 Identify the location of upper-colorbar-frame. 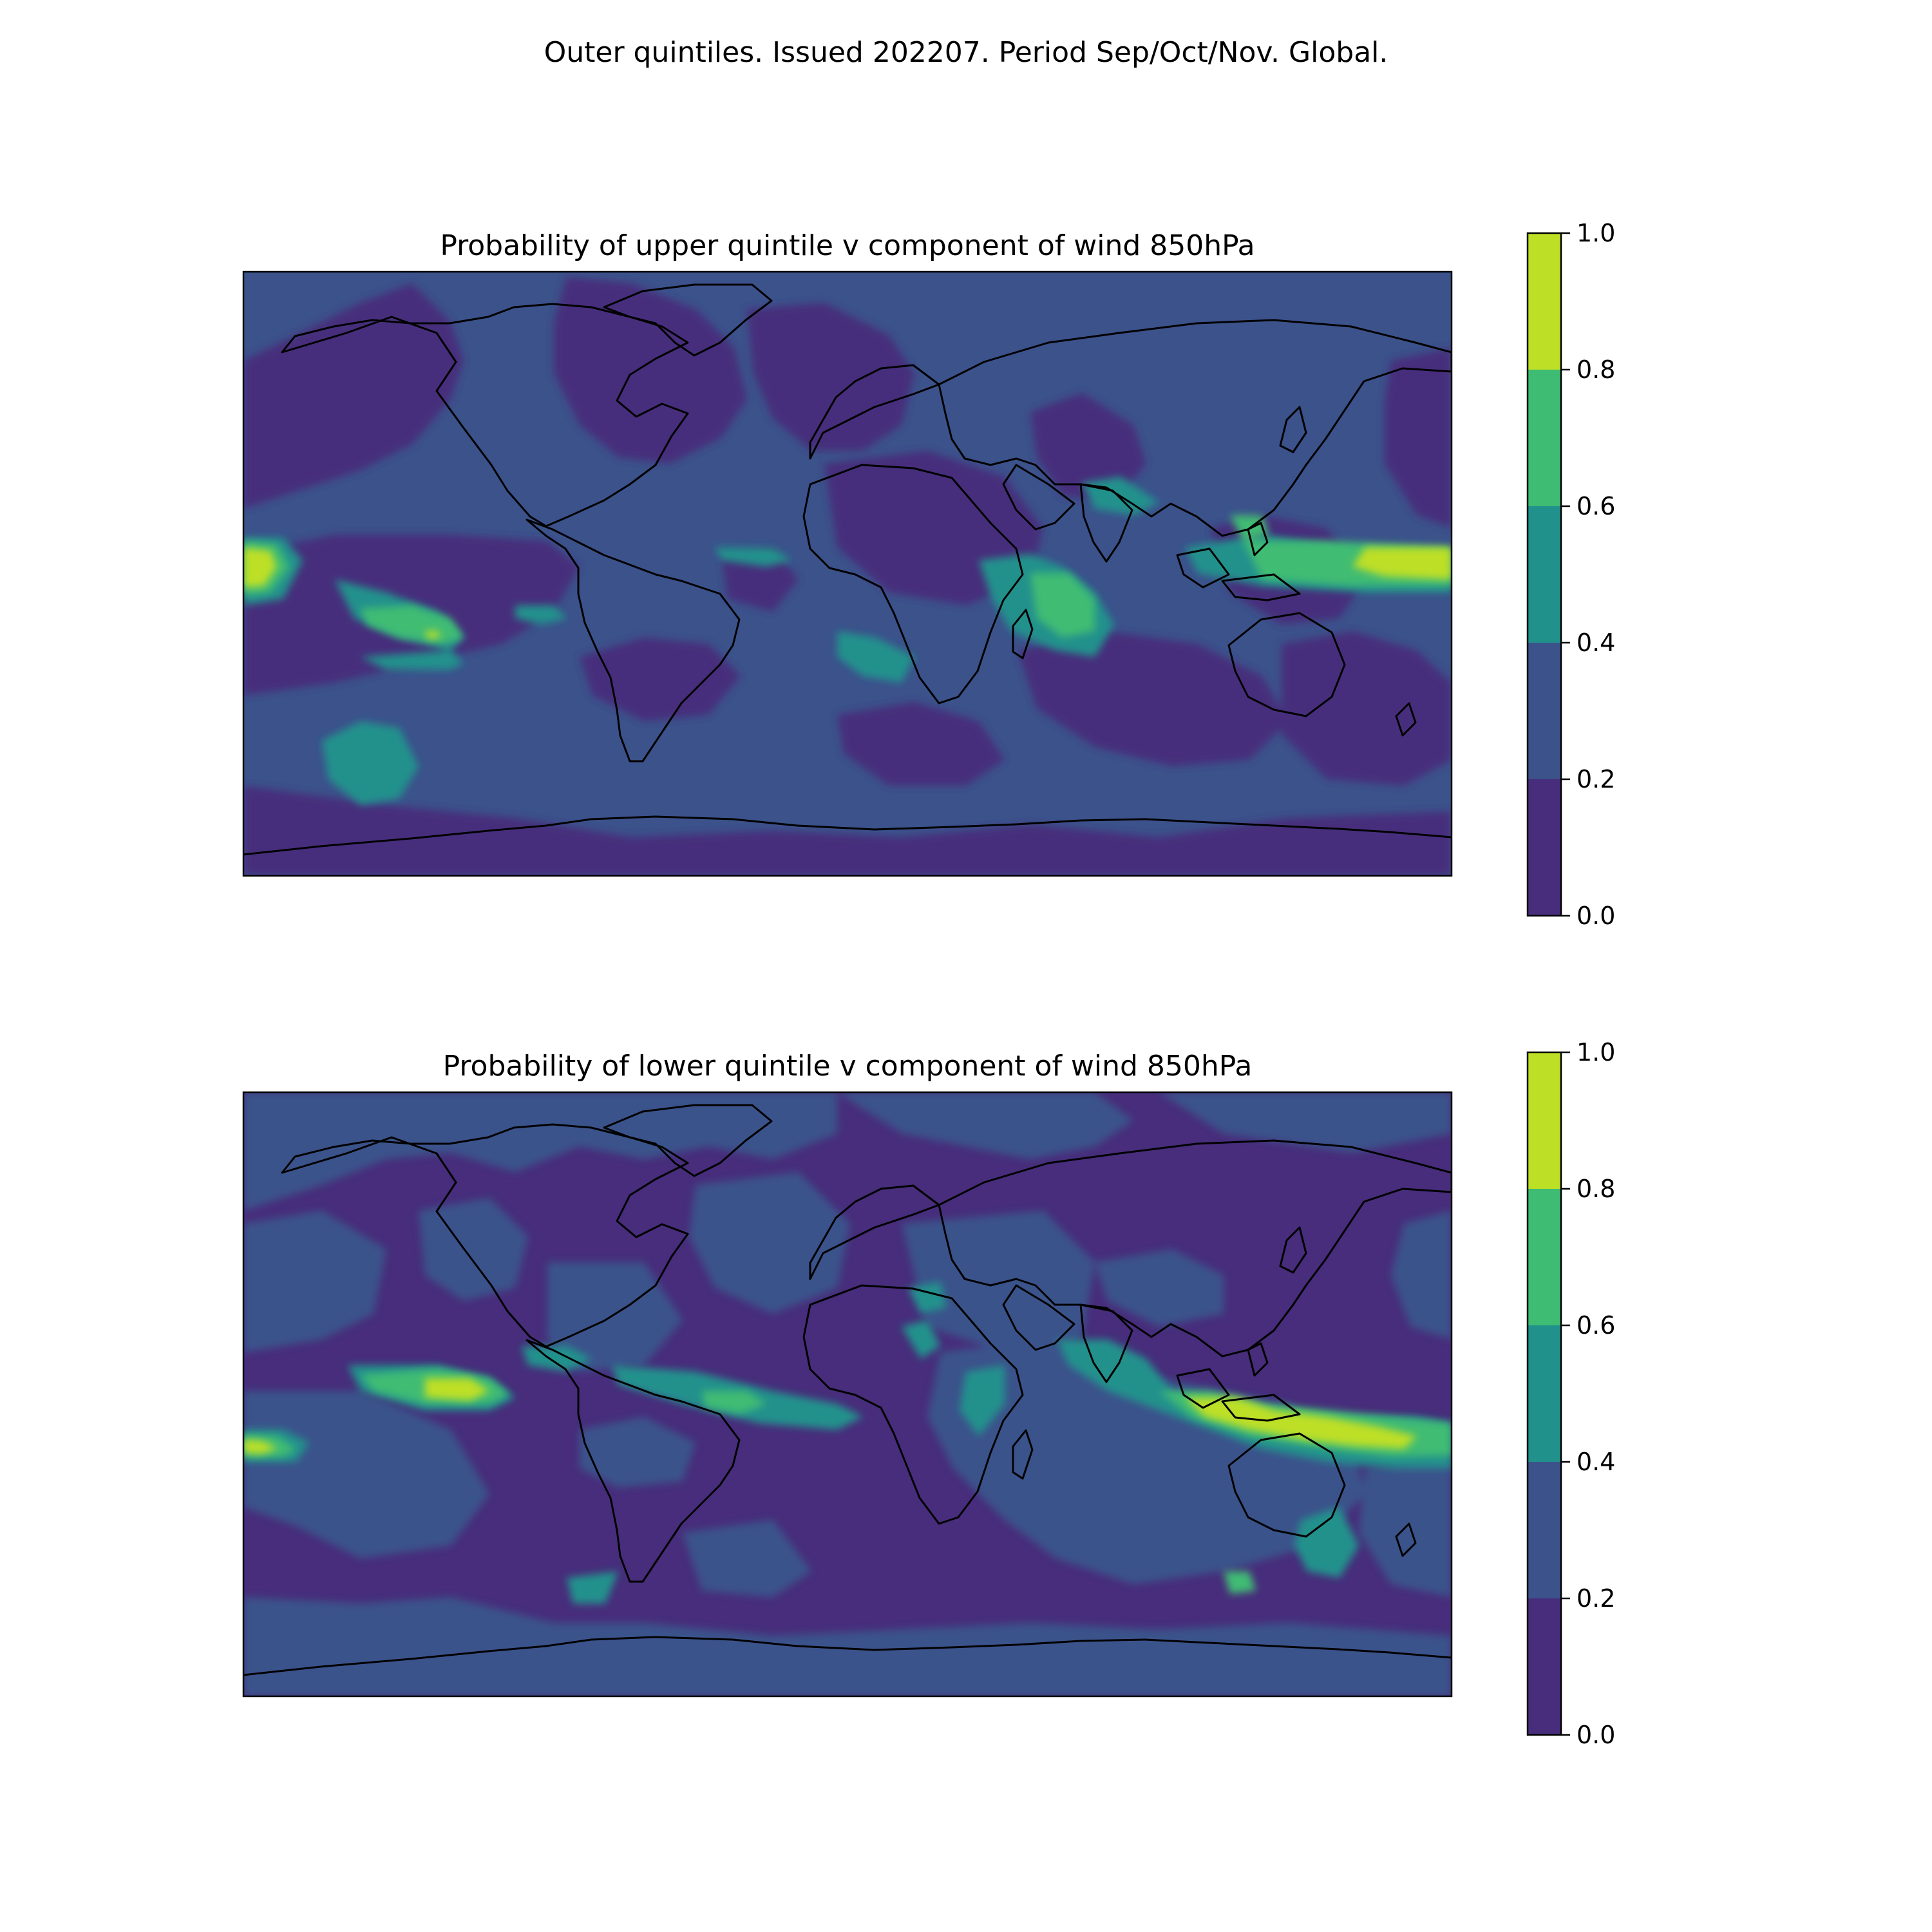
(1544, 574).